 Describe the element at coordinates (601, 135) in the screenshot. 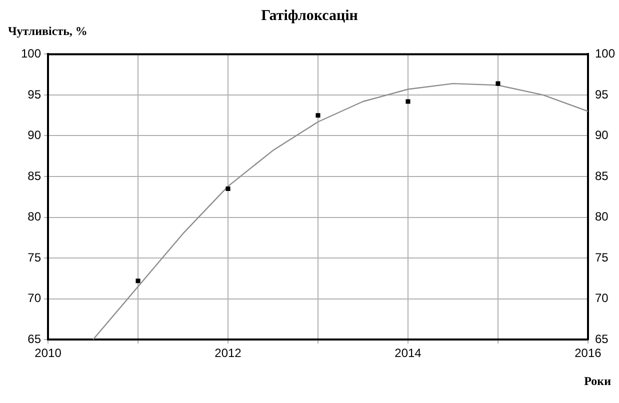

I see `y2-tick-label: 90` at that location.